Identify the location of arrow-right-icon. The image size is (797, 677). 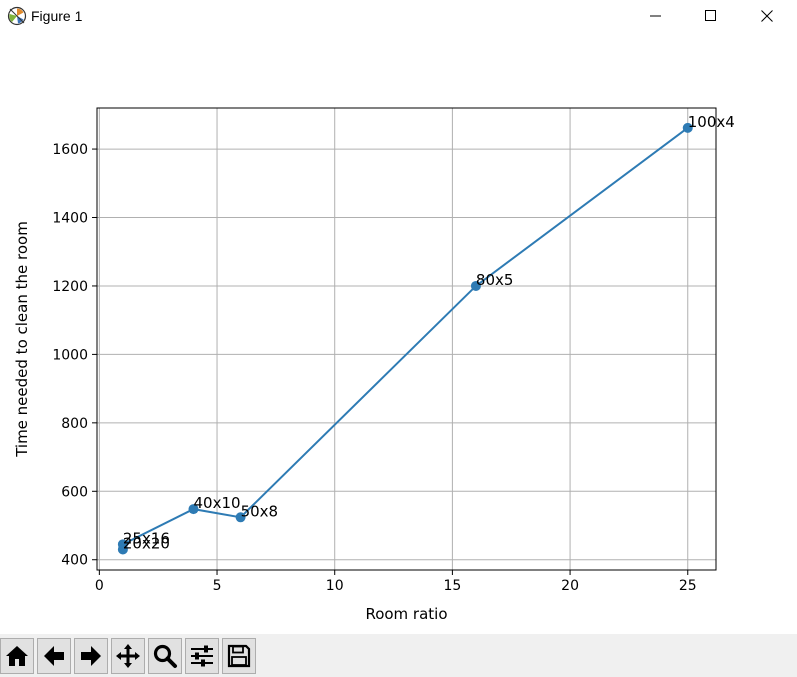
(91, 656).